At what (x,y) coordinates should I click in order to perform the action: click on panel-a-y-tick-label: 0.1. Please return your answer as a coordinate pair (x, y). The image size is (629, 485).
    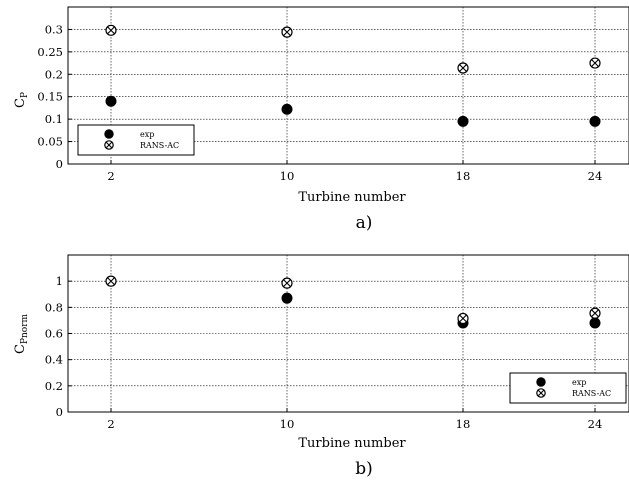
    Looking at the image, I should click on (54, 119).